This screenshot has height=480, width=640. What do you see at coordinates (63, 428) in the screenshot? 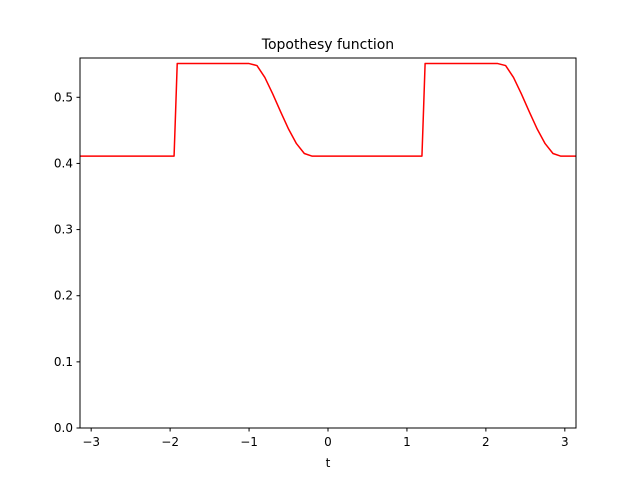
I see `y-tick-label: 0.0` at bounding box center [63, 428].